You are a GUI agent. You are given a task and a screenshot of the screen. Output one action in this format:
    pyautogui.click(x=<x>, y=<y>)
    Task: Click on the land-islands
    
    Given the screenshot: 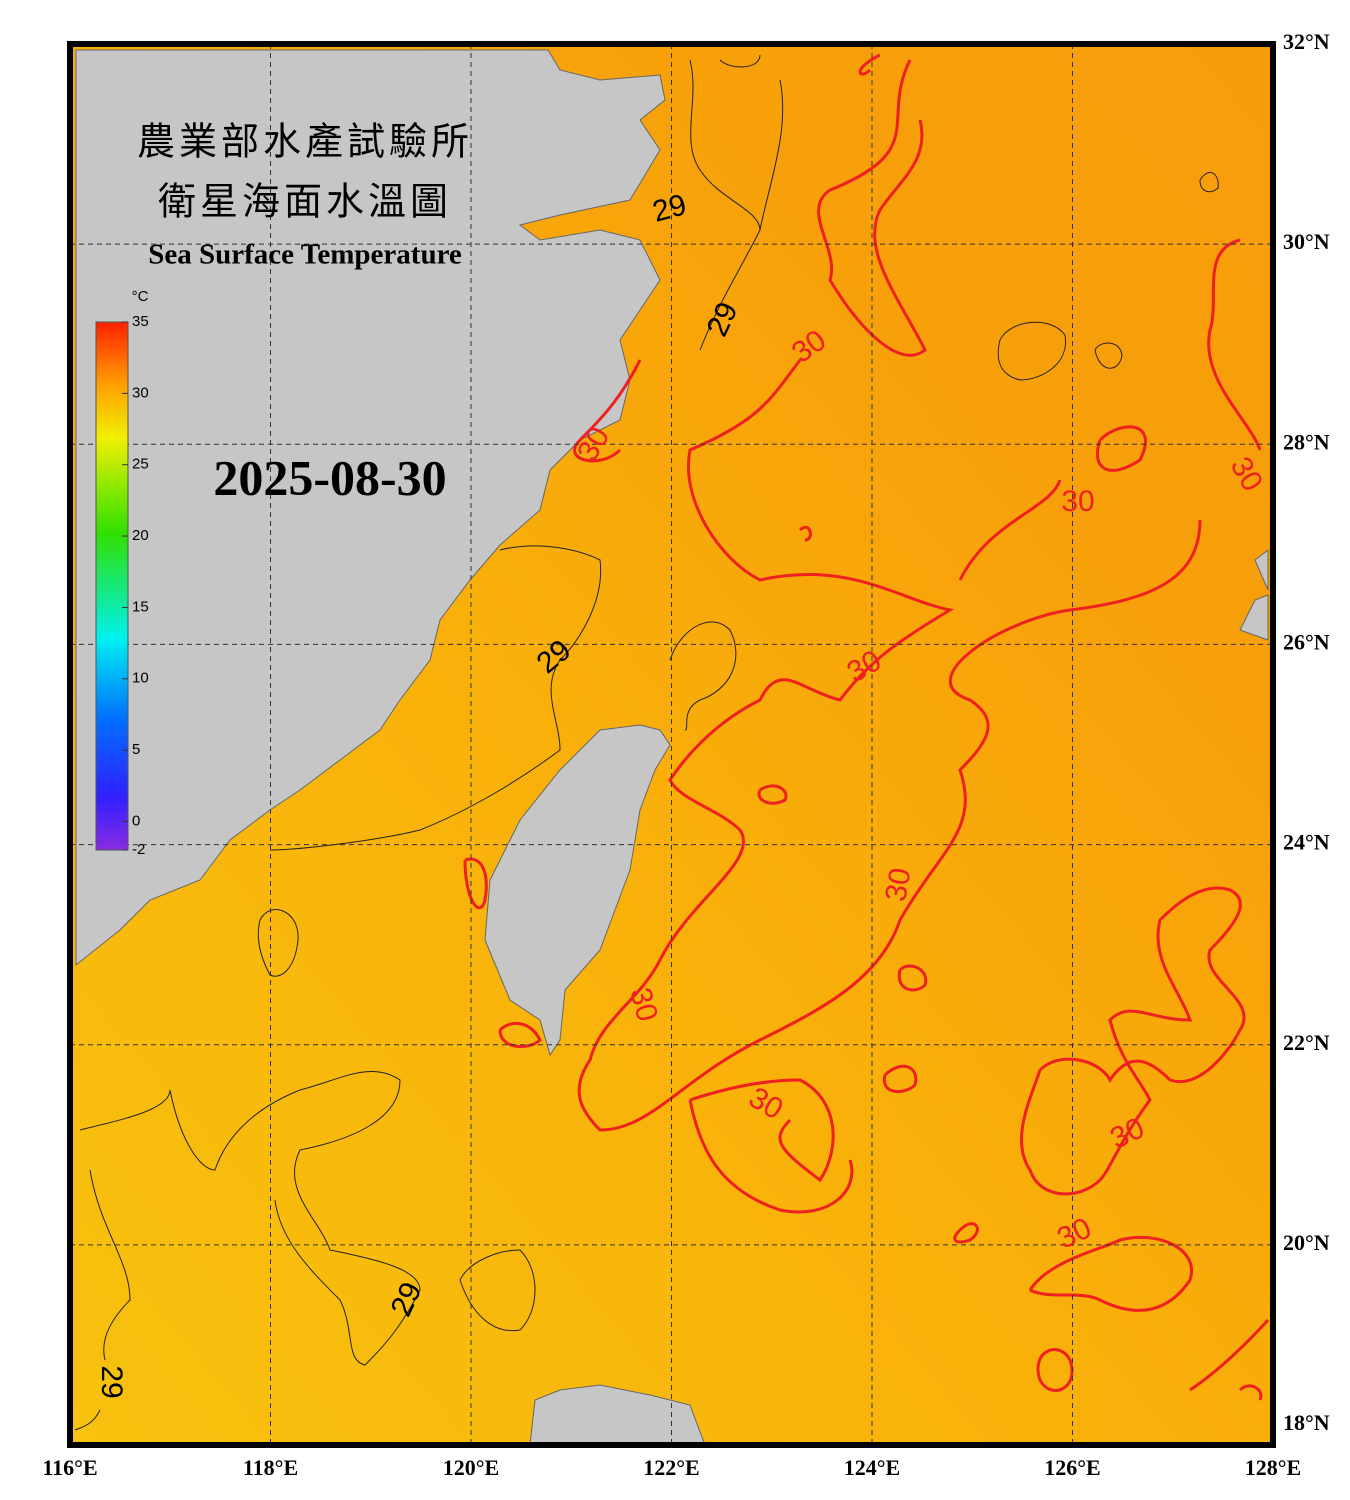 What is the action you would take?
    pyautogui.click(x=1254, y=594)
    